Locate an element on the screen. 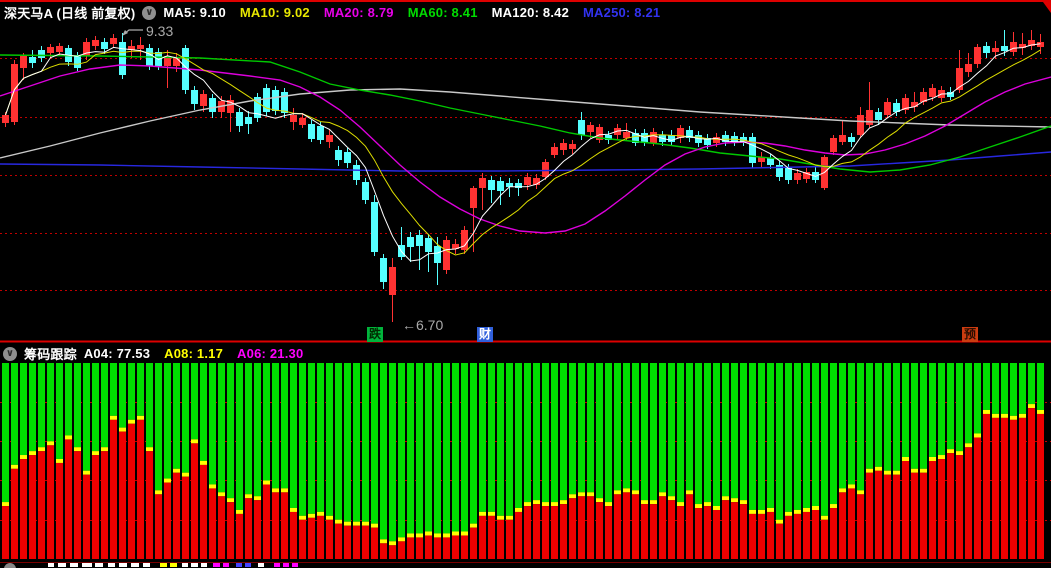  legend-item: MA5: 9.10 is located at coordinates (194, 12).